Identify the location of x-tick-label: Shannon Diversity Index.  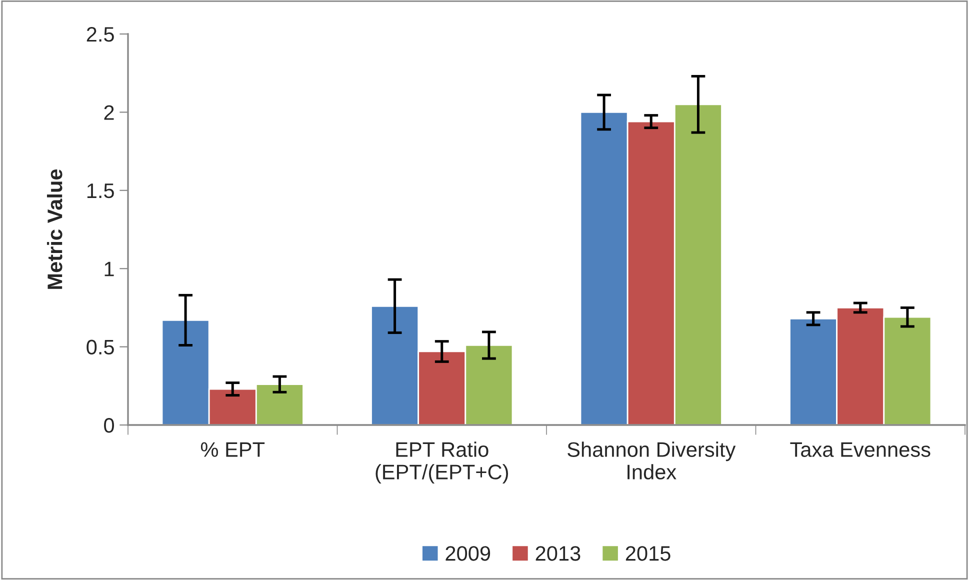
(652, 461).